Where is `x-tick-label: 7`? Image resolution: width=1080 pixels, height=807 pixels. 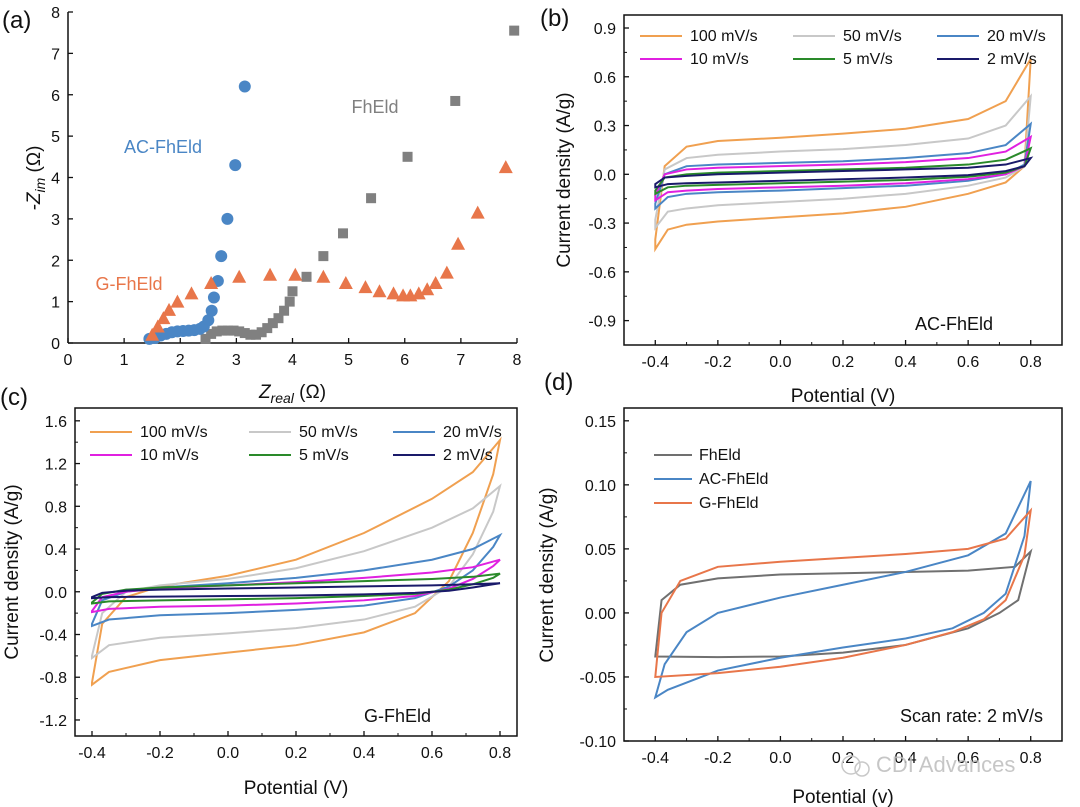
x-tick-label: 7 is located at coordinates (460, 360).